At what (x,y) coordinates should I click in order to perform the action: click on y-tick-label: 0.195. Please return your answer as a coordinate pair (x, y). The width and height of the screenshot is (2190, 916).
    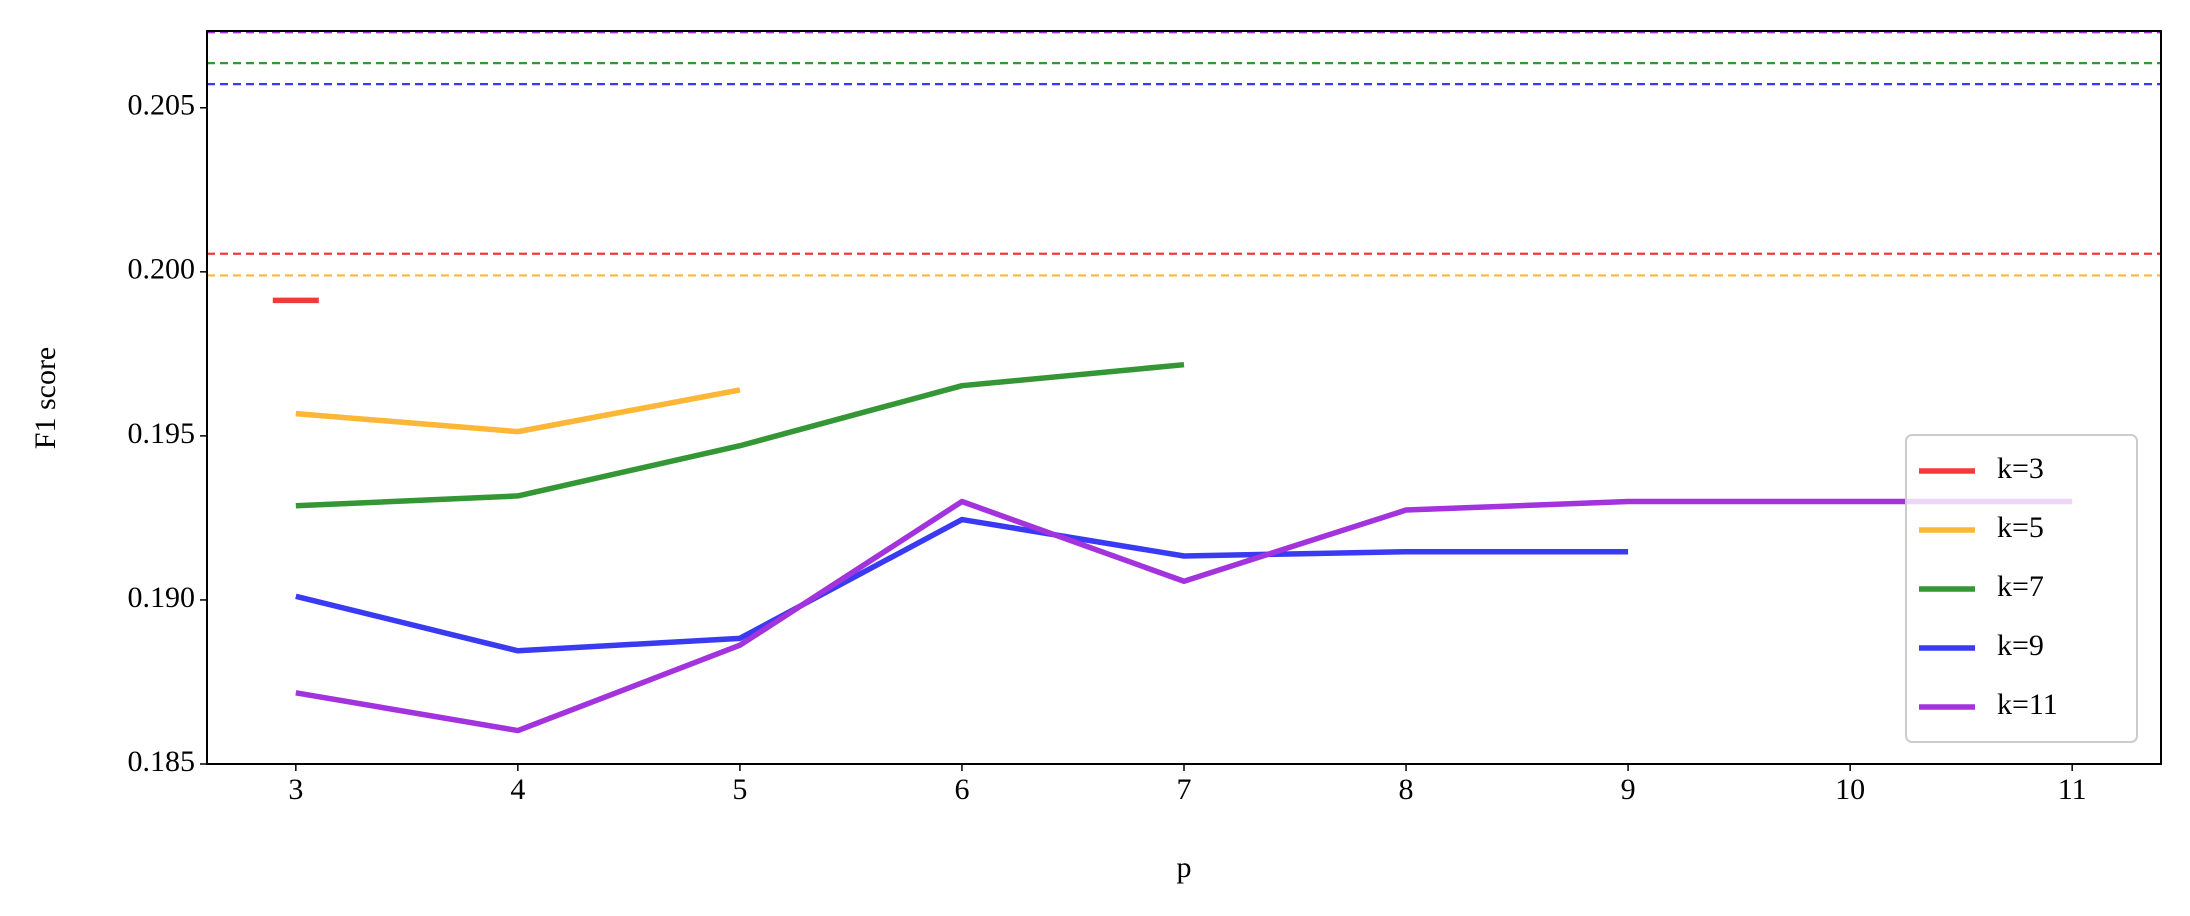
    Looking at the image, I should click on (162, 433).